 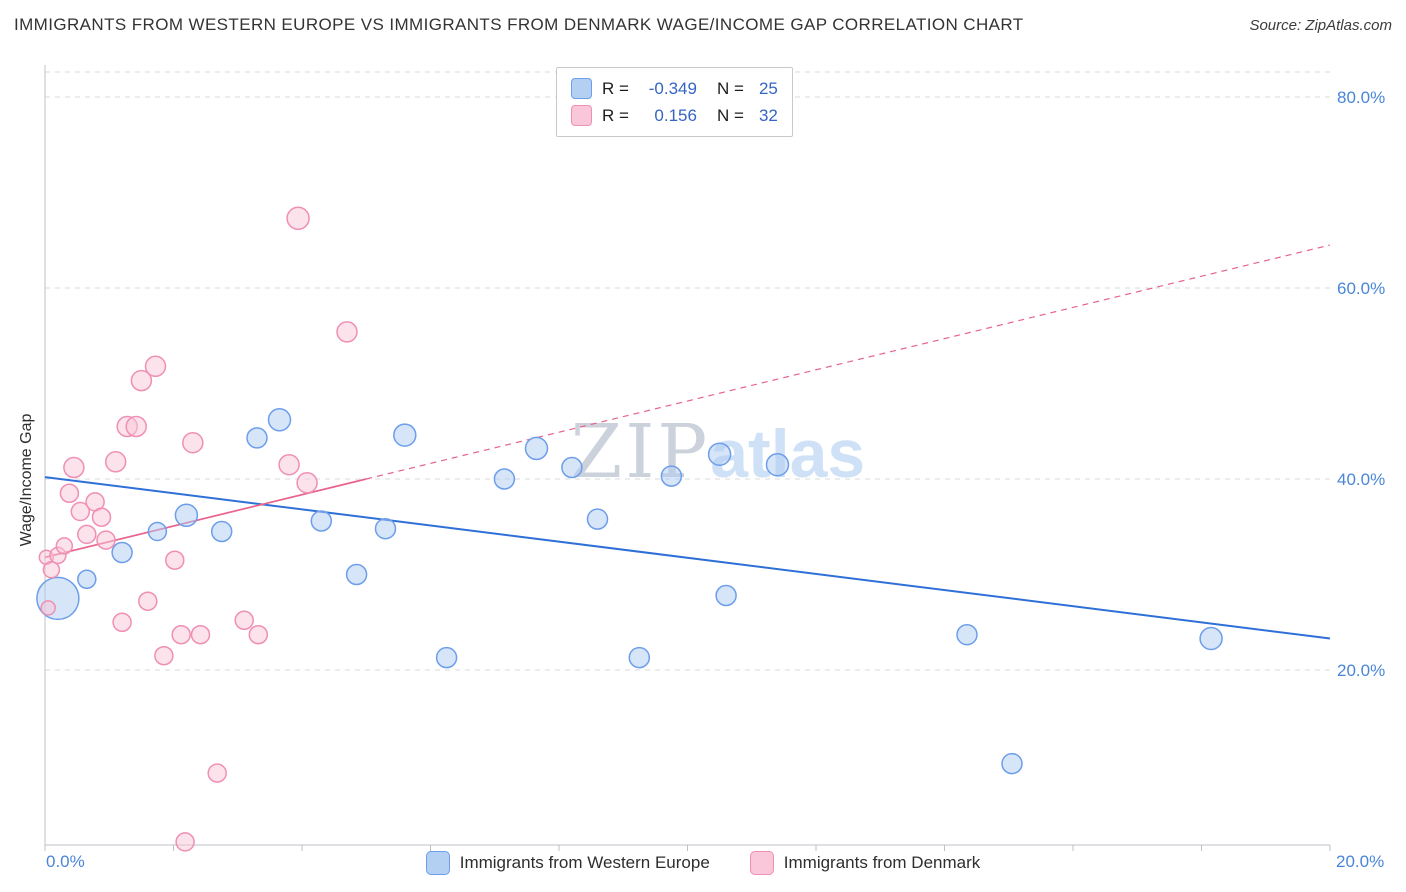 What do you see at coordinates (768, 88) in the screenshot?
I see `n-value: 25` at bounding box center [768, 88].